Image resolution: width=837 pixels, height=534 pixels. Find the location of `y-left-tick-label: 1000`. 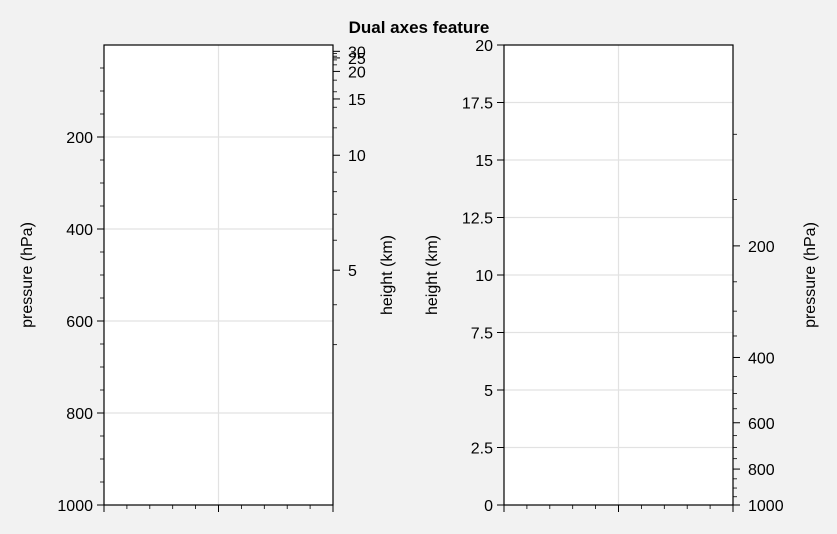

y-left-tick-label: 1000 is located at coordinates (75, 506).